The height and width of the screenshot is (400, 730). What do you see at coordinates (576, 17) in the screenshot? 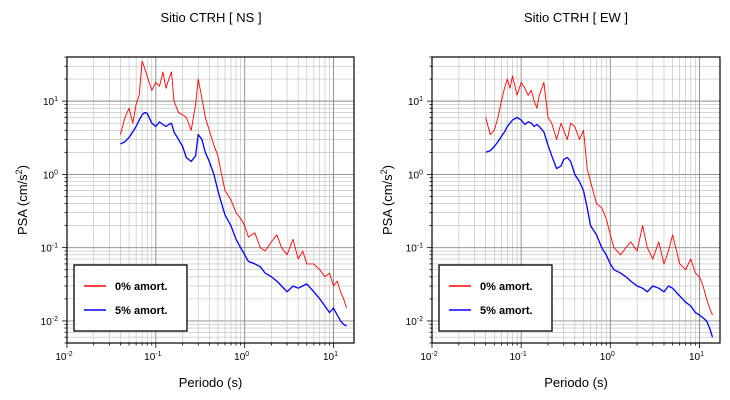
I see `chart-title: Sitio CTRH [ EW ]` at bounding box center [576, 17].